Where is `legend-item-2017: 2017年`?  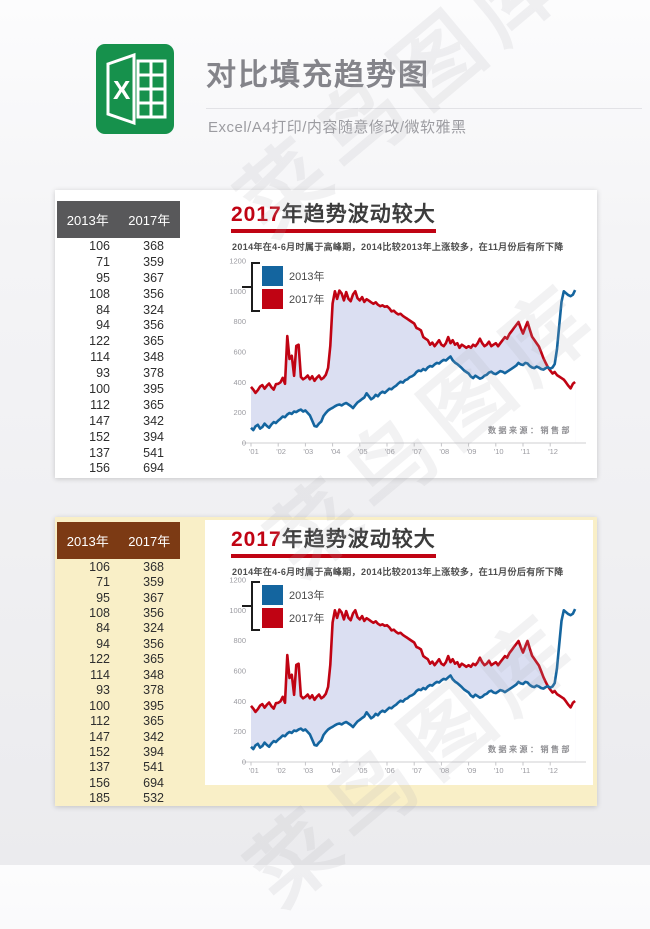 legend-item-2017: 2017年 is located at coordinates (293, 617).